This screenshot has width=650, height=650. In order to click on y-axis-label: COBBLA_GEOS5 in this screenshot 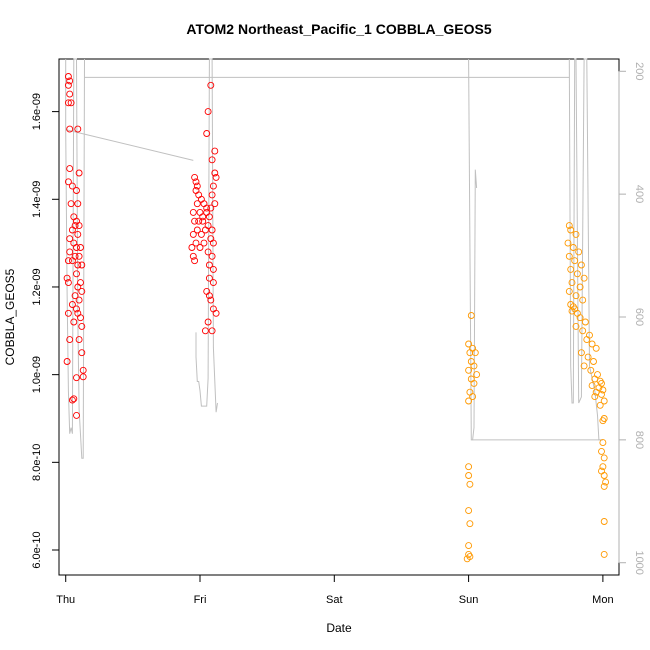, I will do `click(10, 316)`.